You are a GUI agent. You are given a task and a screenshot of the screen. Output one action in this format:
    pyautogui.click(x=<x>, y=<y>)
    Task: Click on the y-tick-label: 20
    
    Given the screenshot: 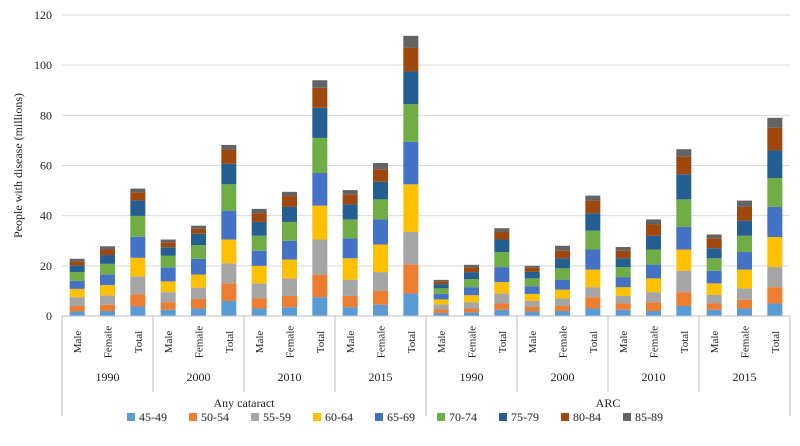 What is the action you would take?
    pyautogui.click(x=46, y=266)
    